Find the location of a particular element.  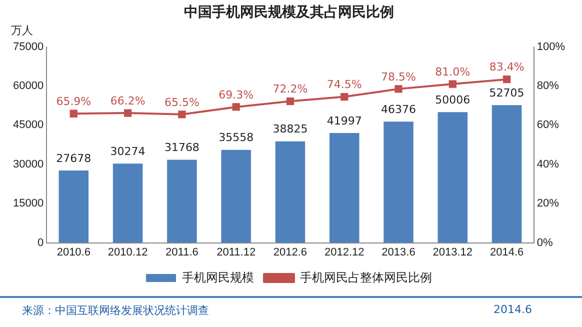

y-tick-label: 60000 is located at coordinates (28, 86).